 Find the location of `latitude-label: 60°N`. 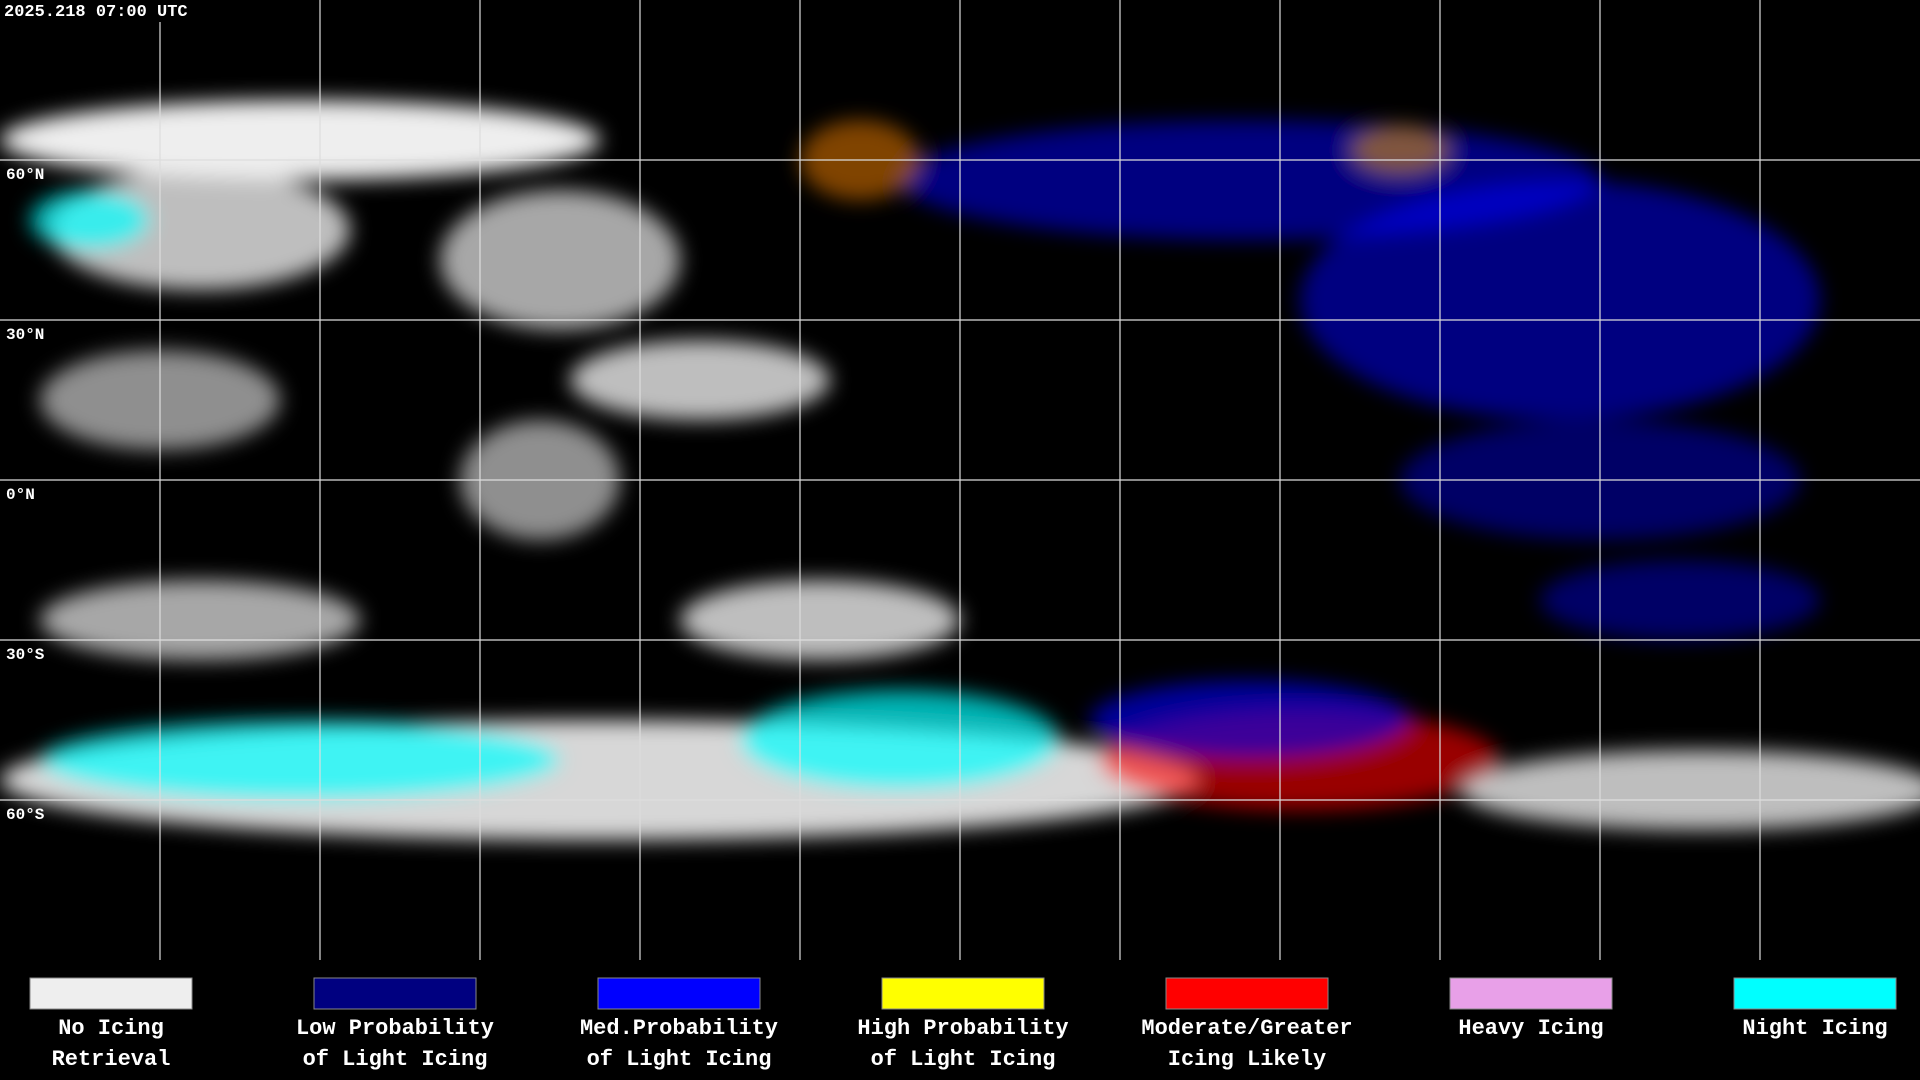

latitude-label: 60°N is located at coordinates (25, 175).